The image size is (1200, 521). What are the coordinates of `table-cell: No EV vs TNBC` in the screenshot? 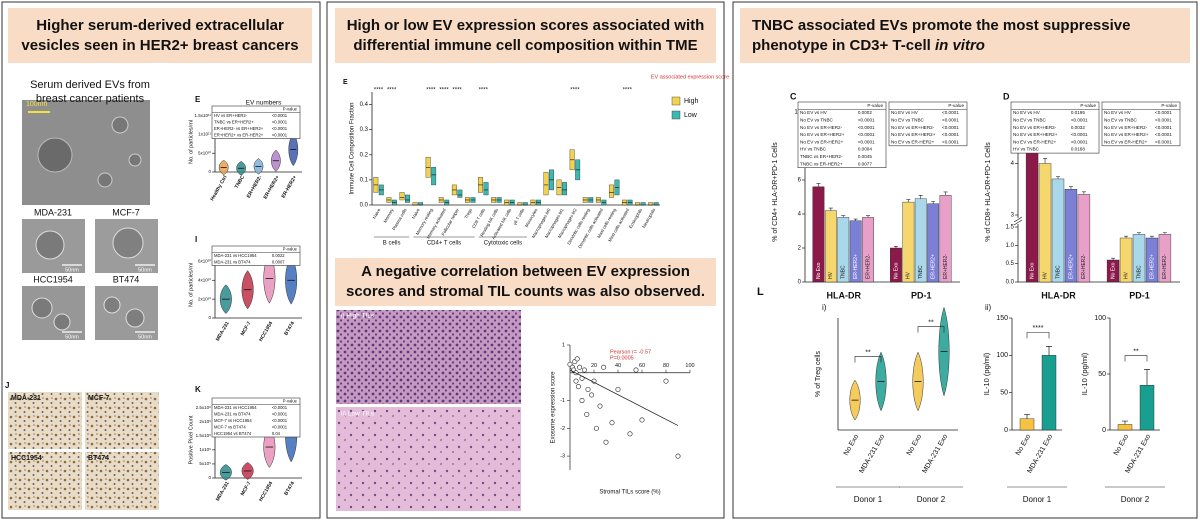 It's located at (817, 119).